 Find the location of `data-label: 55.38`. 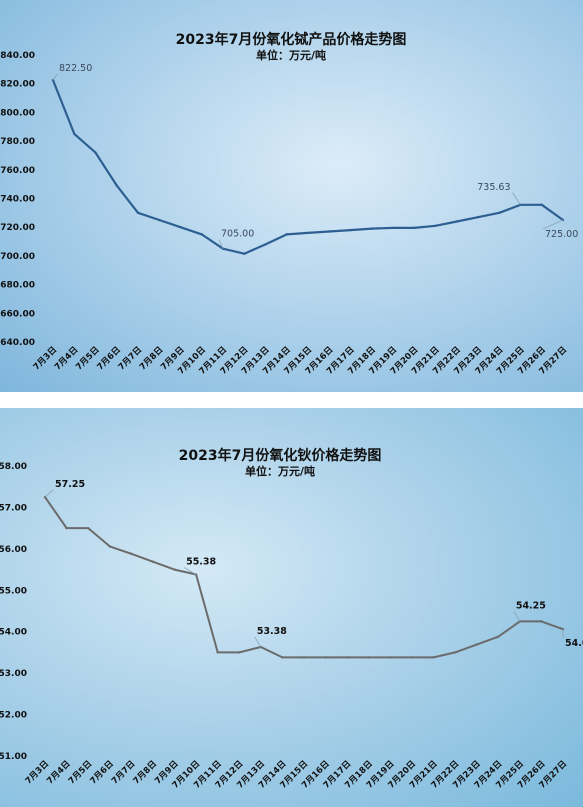

data-label: 55.38 is located at coordinates (201, 562).